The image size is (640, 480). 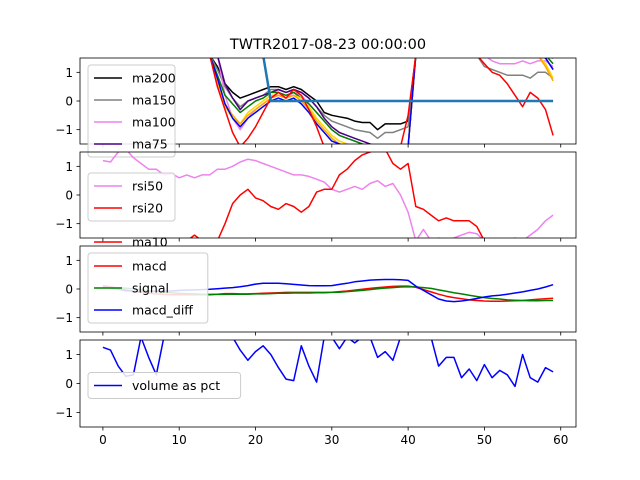 I want to click on panel-1-legend: ma200 ma150 ma100 ma75, so click(x=131, y=111).